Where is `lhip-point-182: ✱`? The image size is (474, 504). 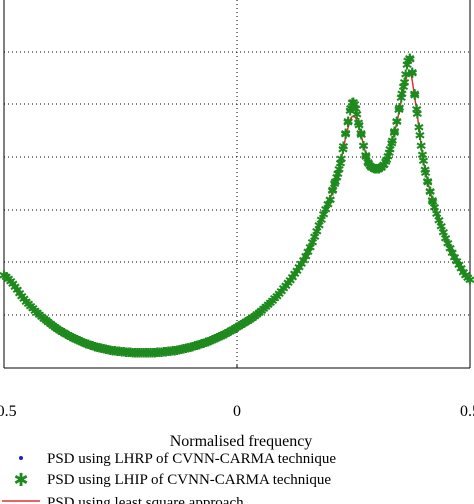
lhip-point-182: ✱ is located at coordinates (407, 60).